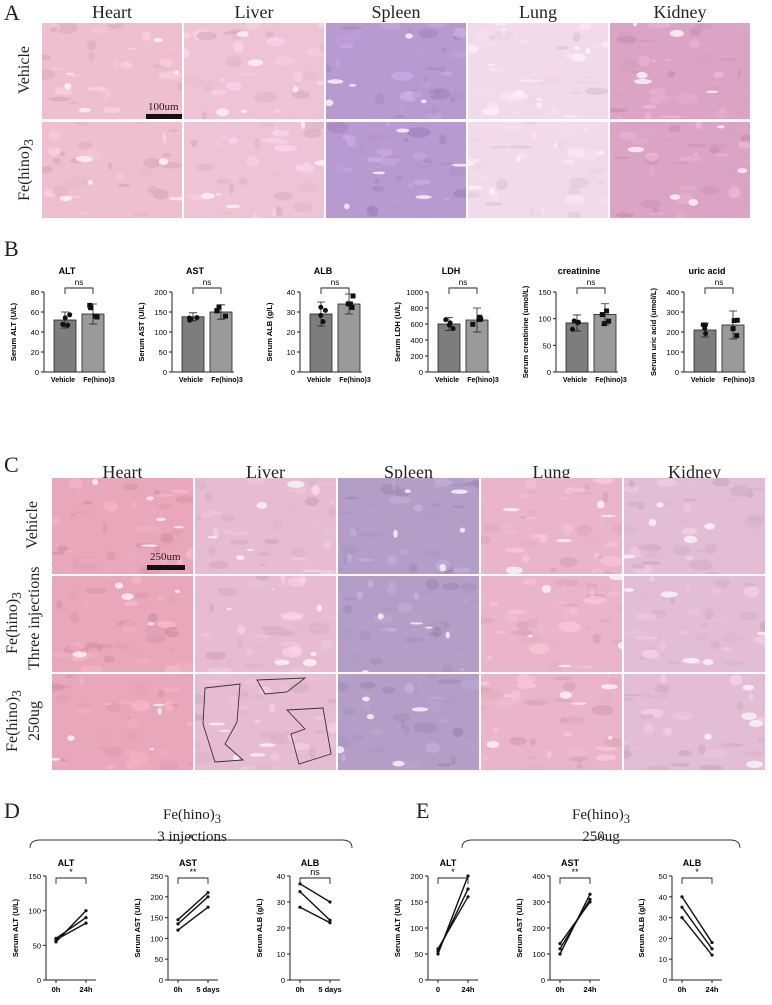 This screenshot has width=772, height=1005. I want to click on bar, so click(193, 344).